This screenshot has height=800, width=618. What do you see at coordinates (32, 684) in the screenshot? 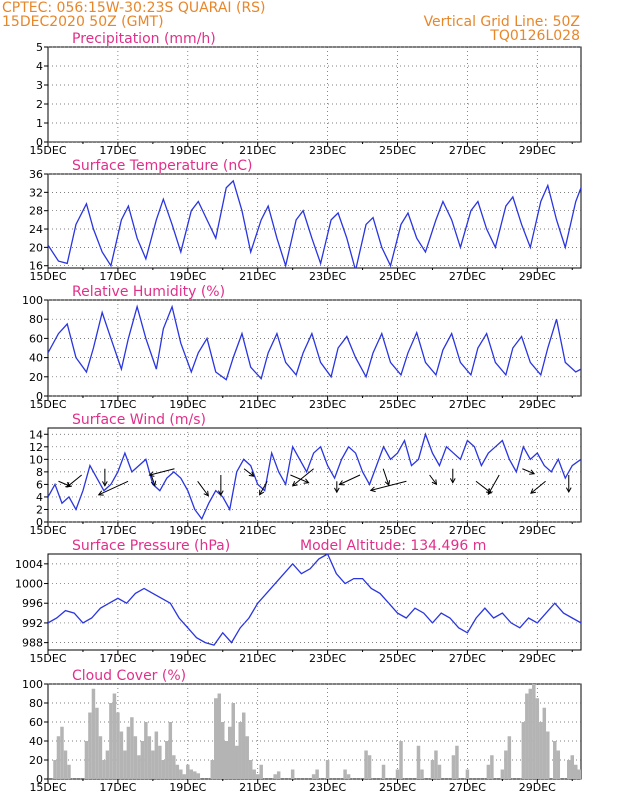
I see `y-tick-label: 100` at bounding box center [32, 684].